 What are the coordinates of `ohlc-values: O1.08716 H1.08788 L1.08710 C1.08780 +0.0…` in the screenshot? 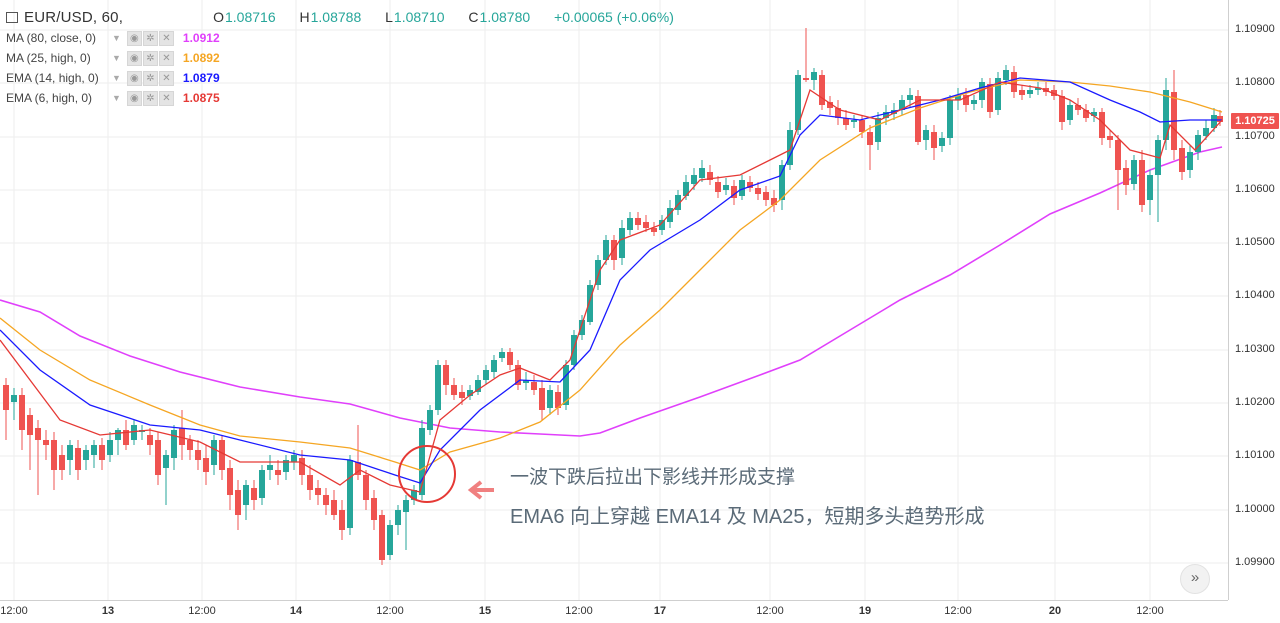 It's located at (448, 17).